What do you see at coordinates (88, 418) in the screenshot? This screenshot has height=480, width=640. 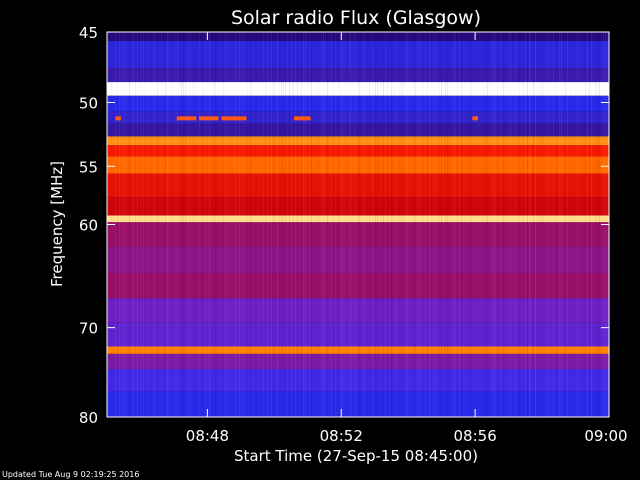 I see `y-tick-label: 80` at bounding box center [88, 418].